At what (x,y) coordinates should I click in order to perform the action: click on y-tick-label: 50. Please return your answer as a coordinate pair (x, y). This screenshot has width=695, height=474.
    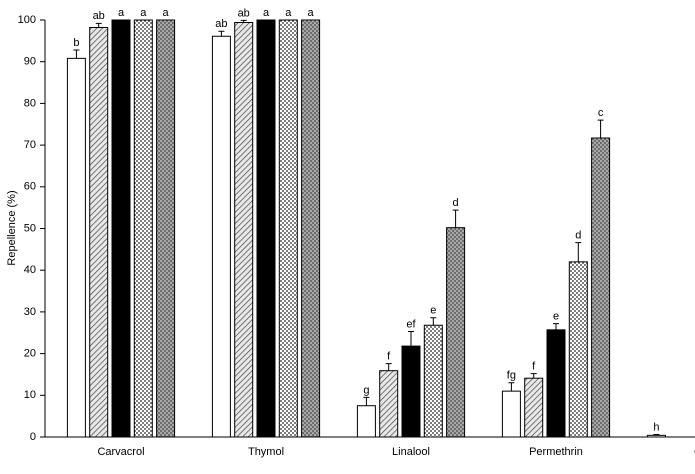
    Looking at the image, I should click on (30, 228).